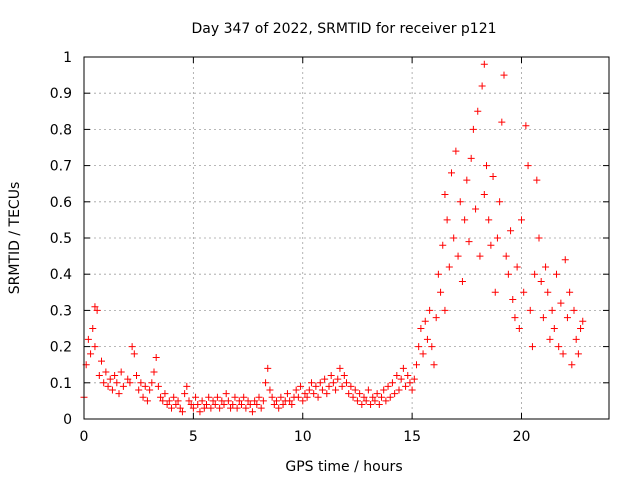 The height and width of the screenshot is (480, 640). Describe the element at coordinates (412, 437) in the screenshot. I see `x-tick-label: 15` at that location.